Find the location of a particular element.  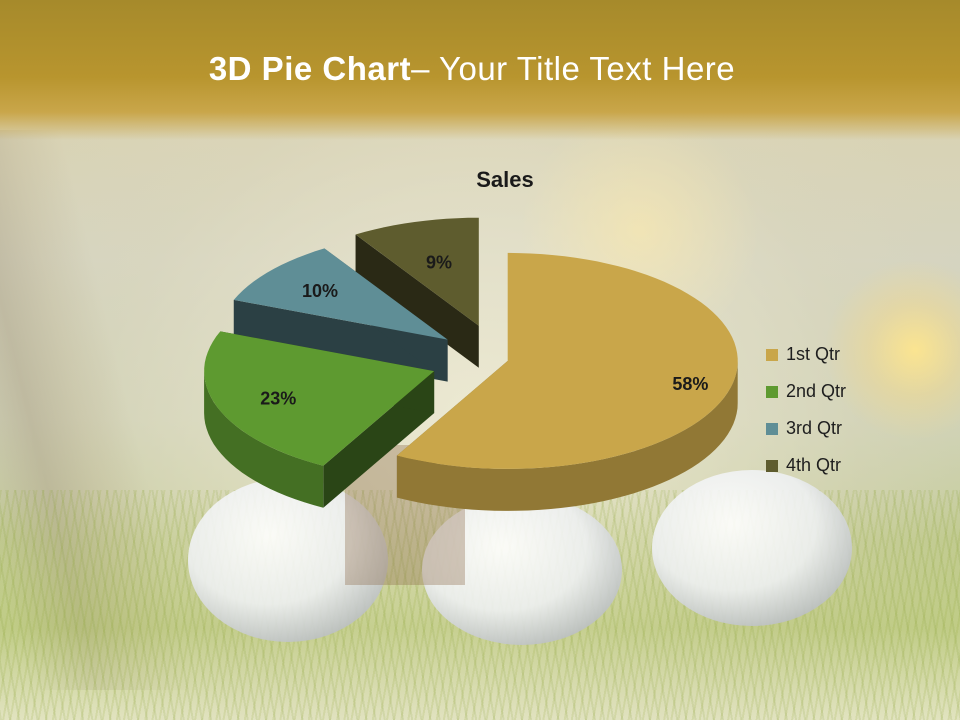

legend-item: 3rd Qtr is located at coordinates (806, 428).